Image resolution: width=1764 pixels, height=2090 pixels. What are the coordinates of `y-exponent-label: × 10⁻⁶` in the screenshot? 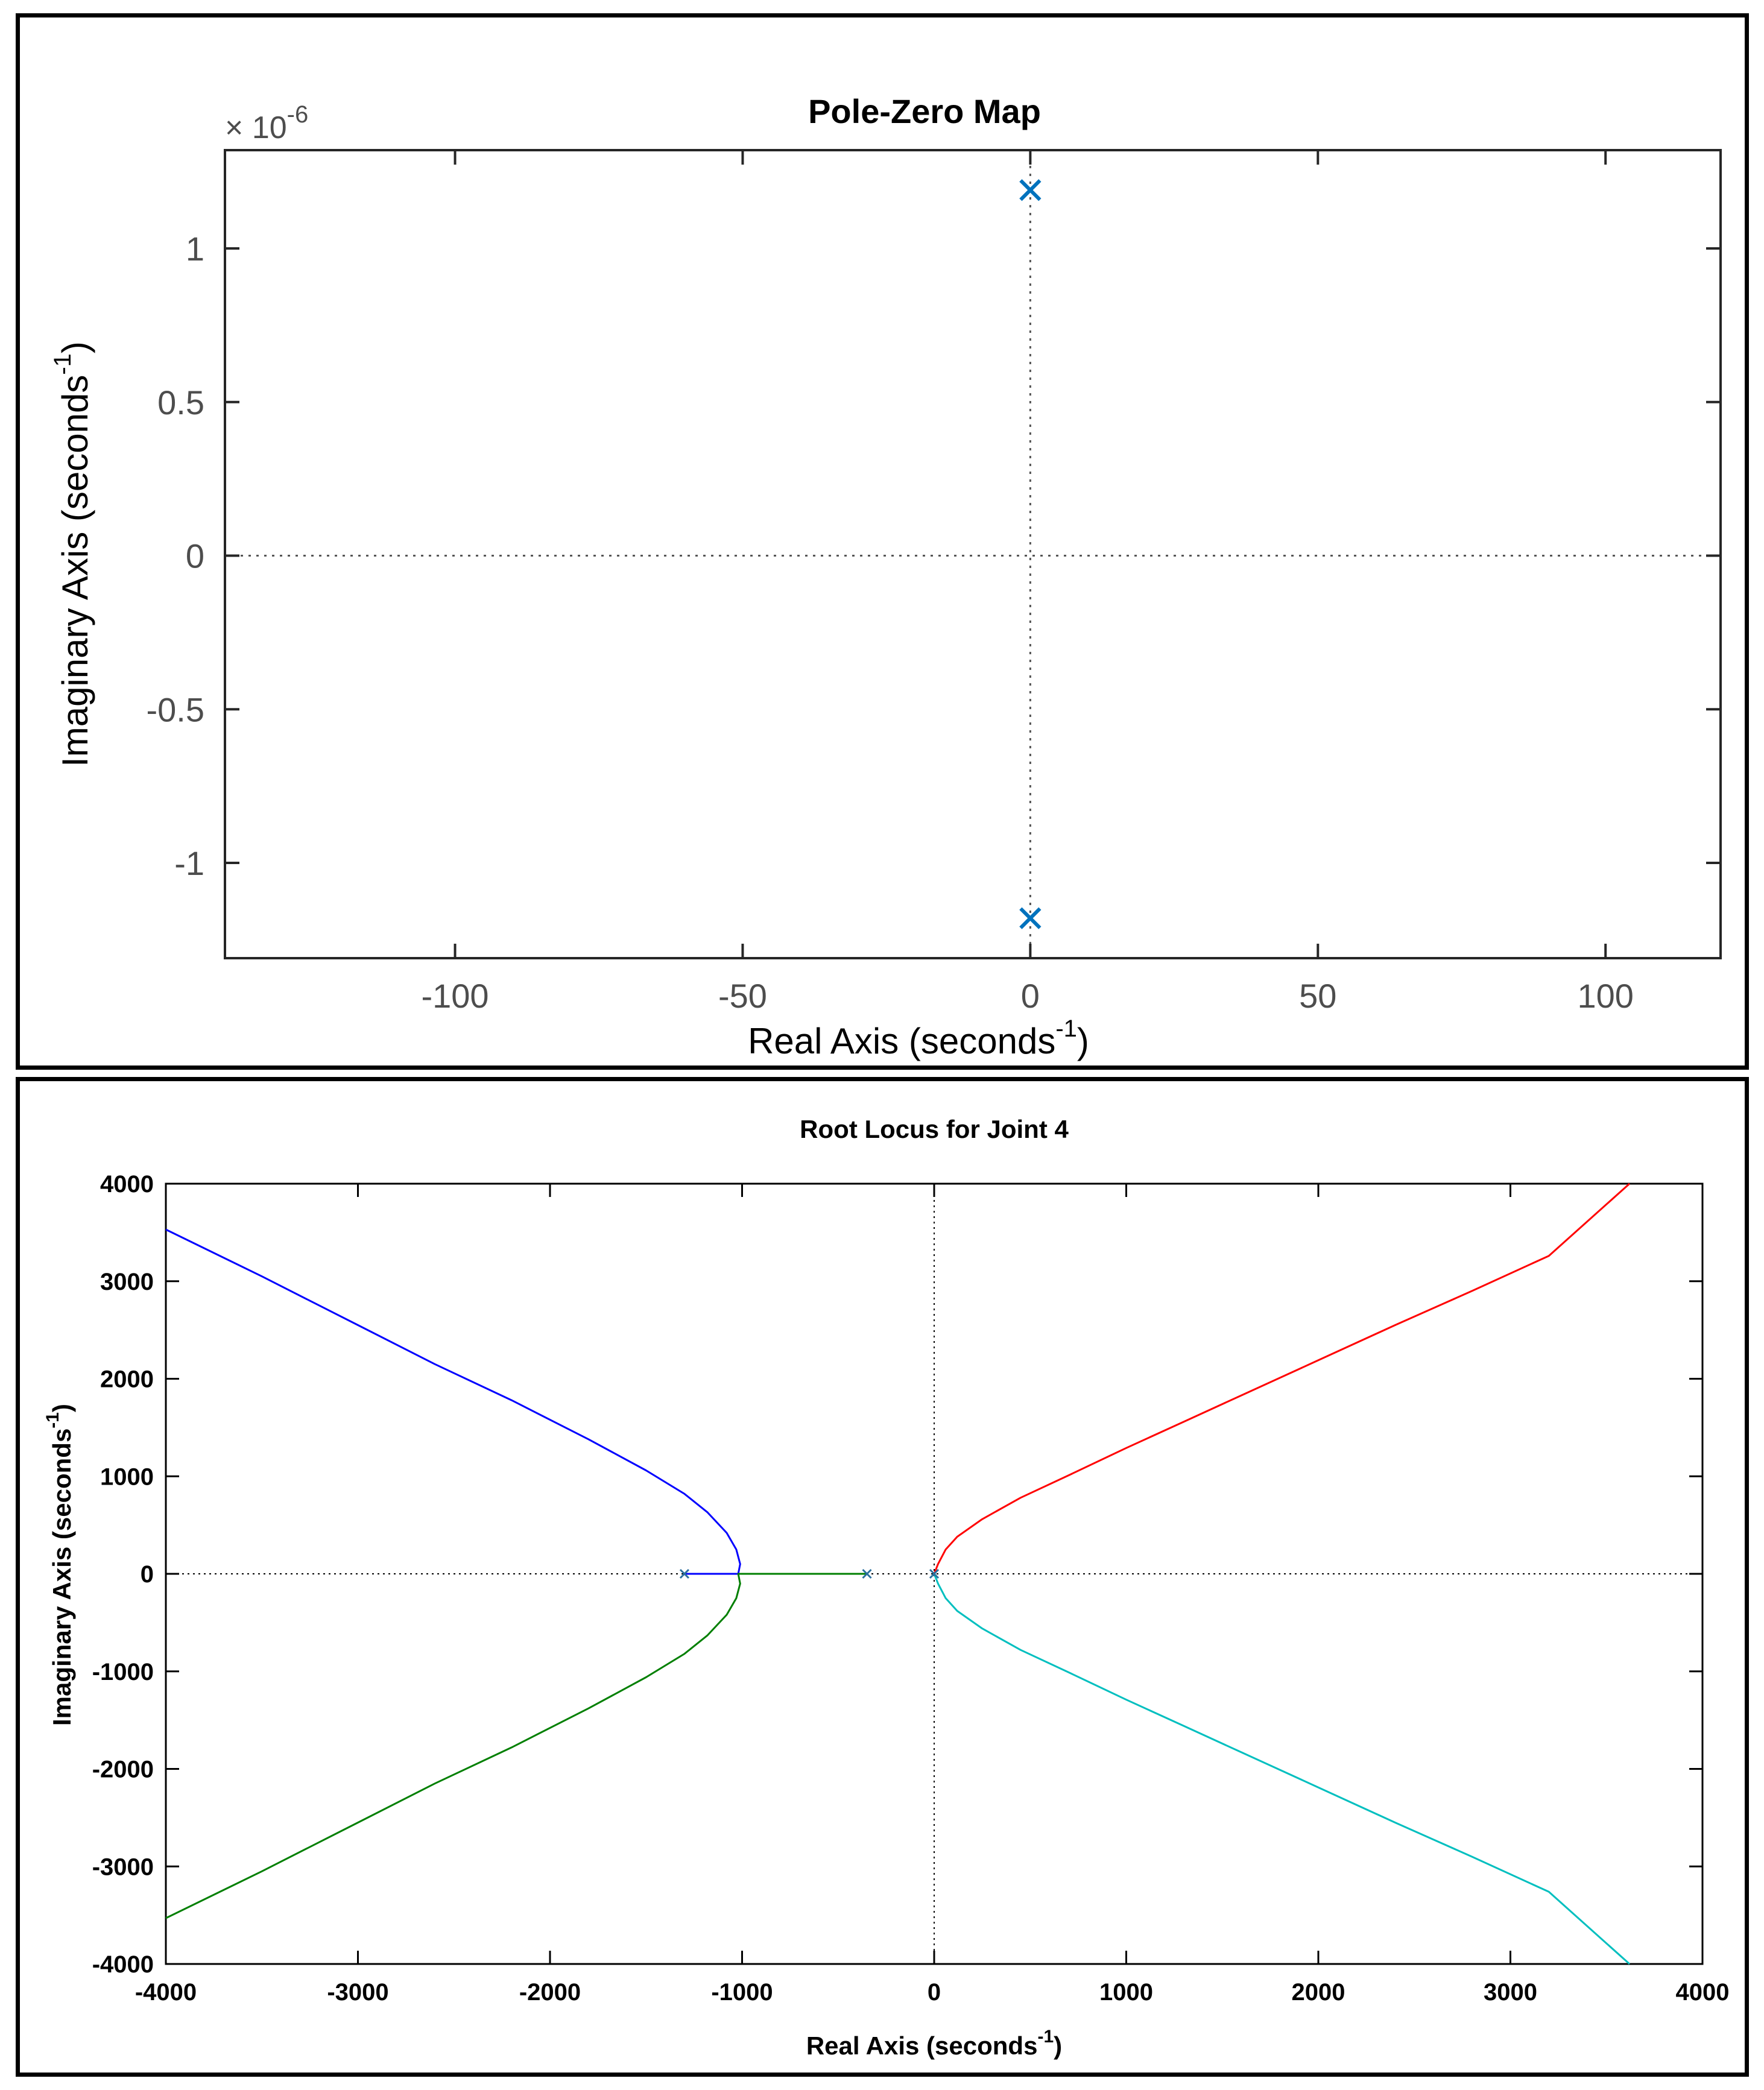 It's located at (266, 123).